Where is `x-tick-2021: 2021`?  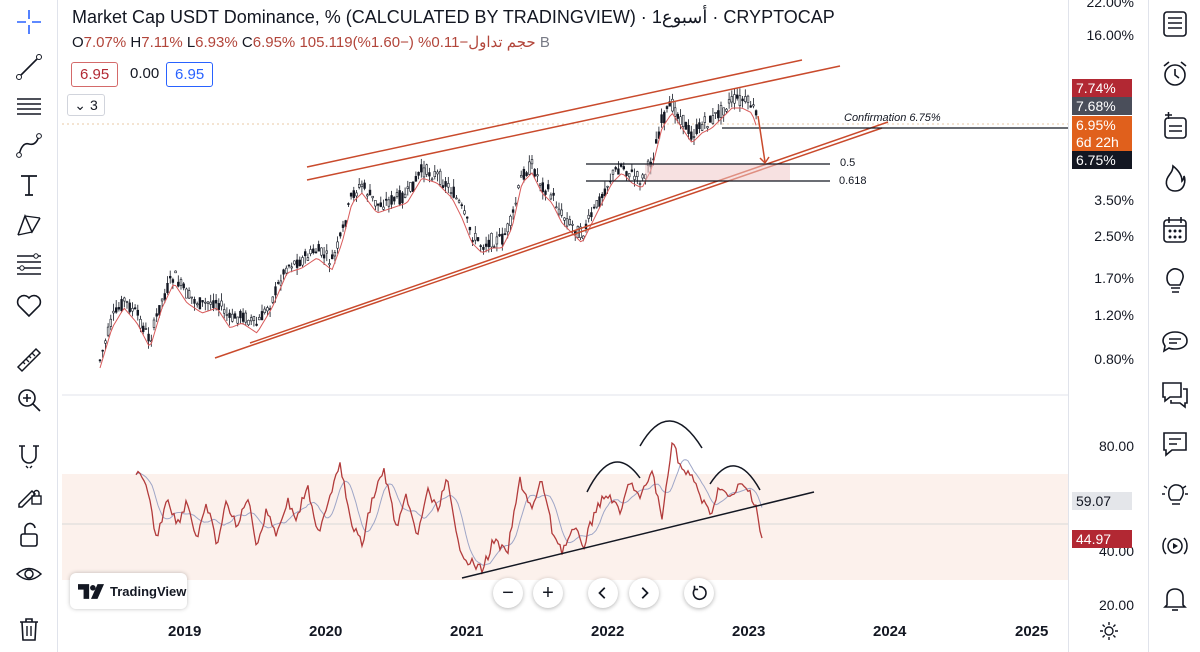
x-tick-2021: 2021 is located at coordinates (467, 631).